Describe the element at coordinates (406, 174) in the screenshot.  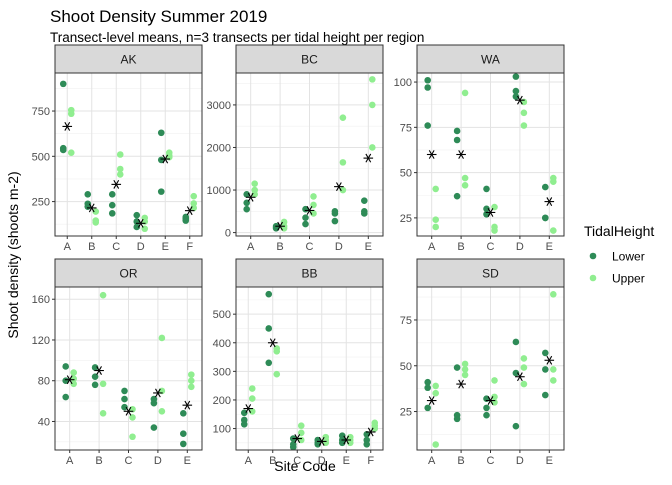
I see `y-tick-label: 50` at that location.